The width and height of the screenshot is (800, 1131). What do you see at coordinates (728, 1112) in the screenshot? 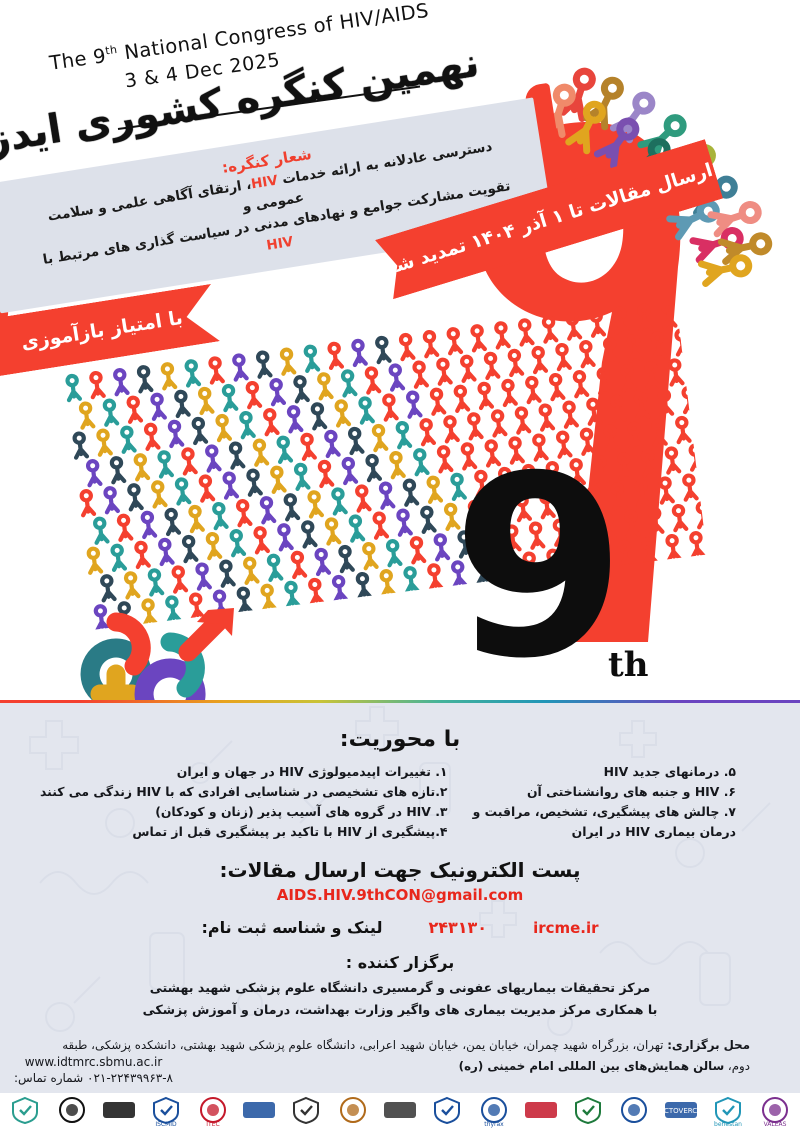
I see `sponsor-logo-behestan-darou: behestan` at bounding box center [728, 1112].